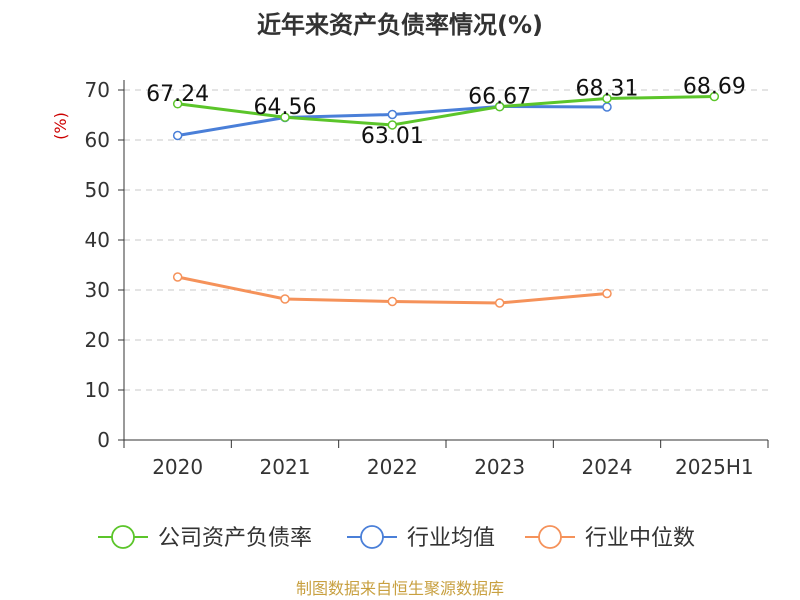 Image resolution: width=800 pixels, height=600 pixels. I want to click on y-tick-label: 60, so click(97, 140).